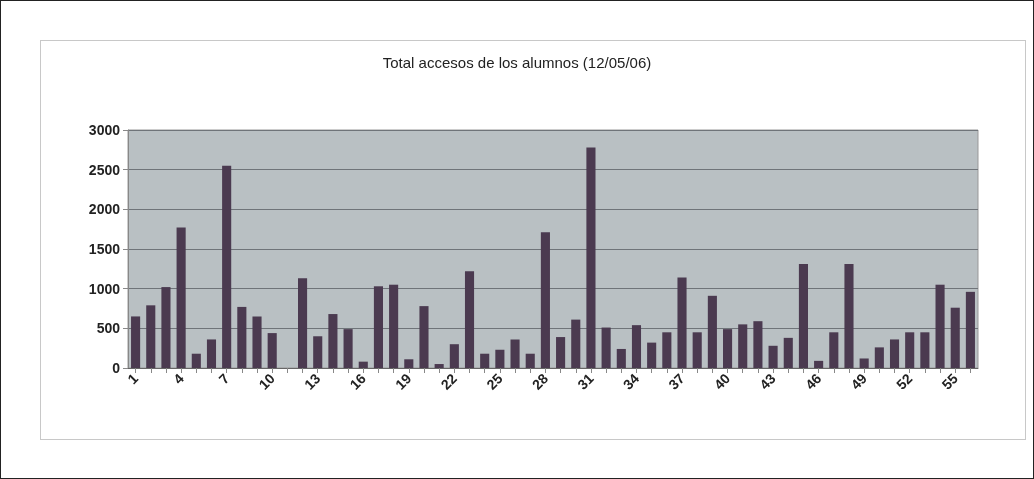 Image resolution: width=1034 pixels, height=479 pixels. Describe the element at coordinates (449, 381) in the screenshot. I see `x-tick-label: 22` at that location.